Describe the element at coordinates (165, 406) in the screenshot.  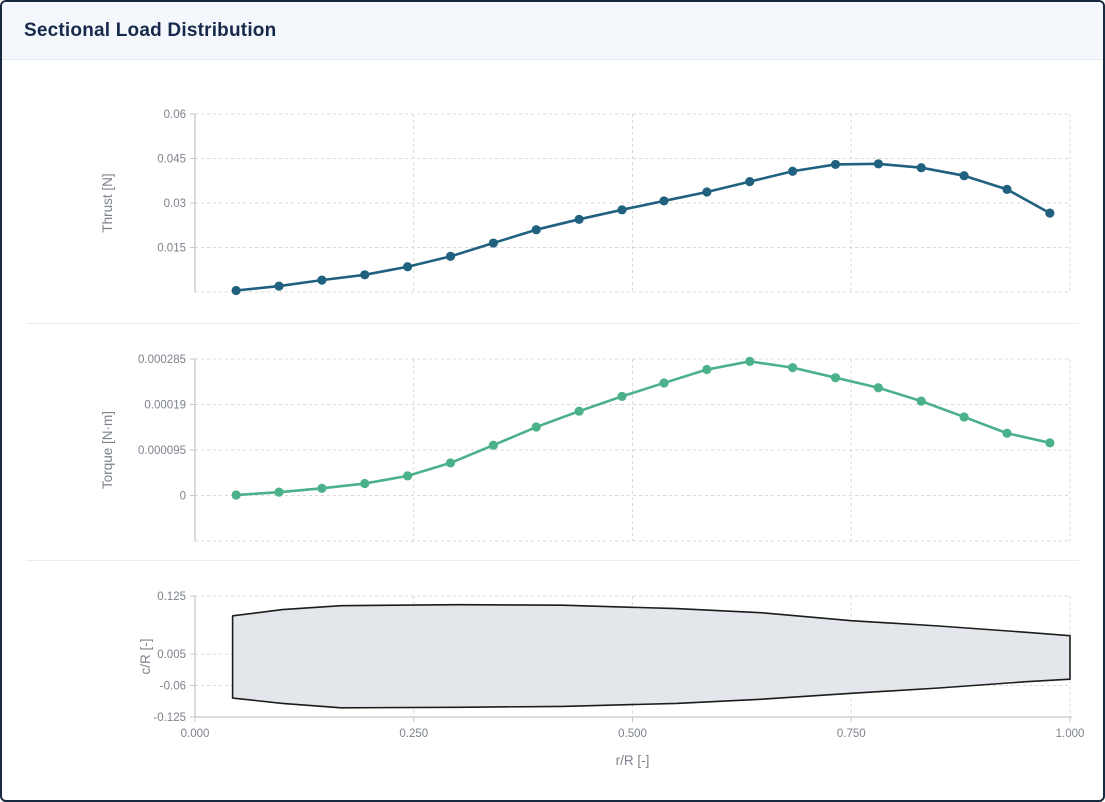
I see `y-tick-label: 0.00019` at that location.